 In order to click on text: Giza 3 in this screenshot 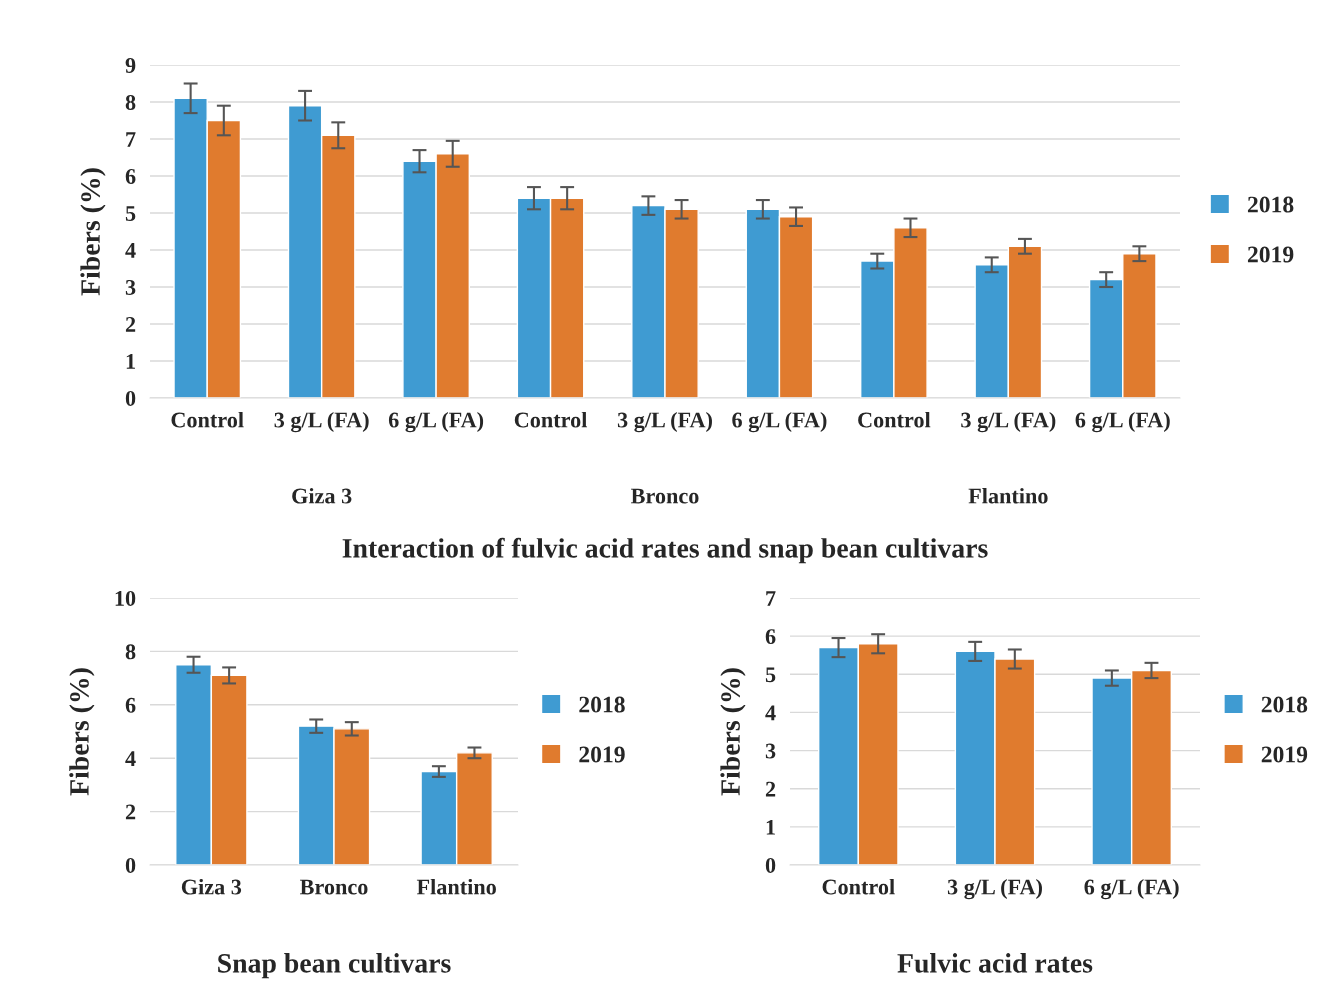, I will do `click(322, 495)`.